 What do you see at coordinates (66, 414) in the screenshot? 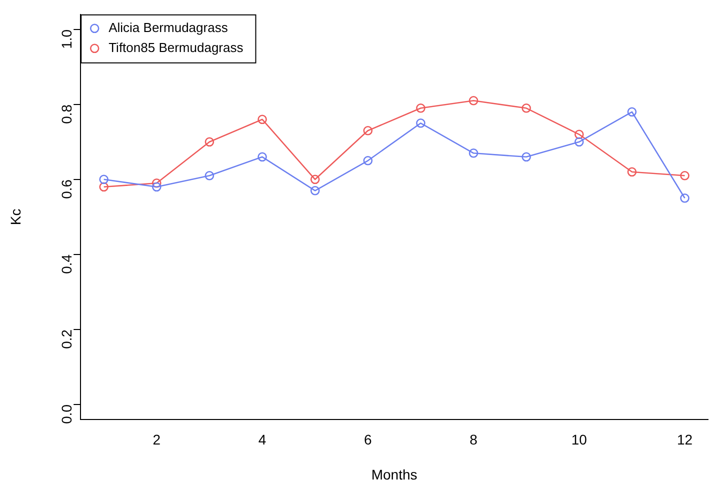
I see `y-tick-label: 0.0` at bounding box center [66, 414].